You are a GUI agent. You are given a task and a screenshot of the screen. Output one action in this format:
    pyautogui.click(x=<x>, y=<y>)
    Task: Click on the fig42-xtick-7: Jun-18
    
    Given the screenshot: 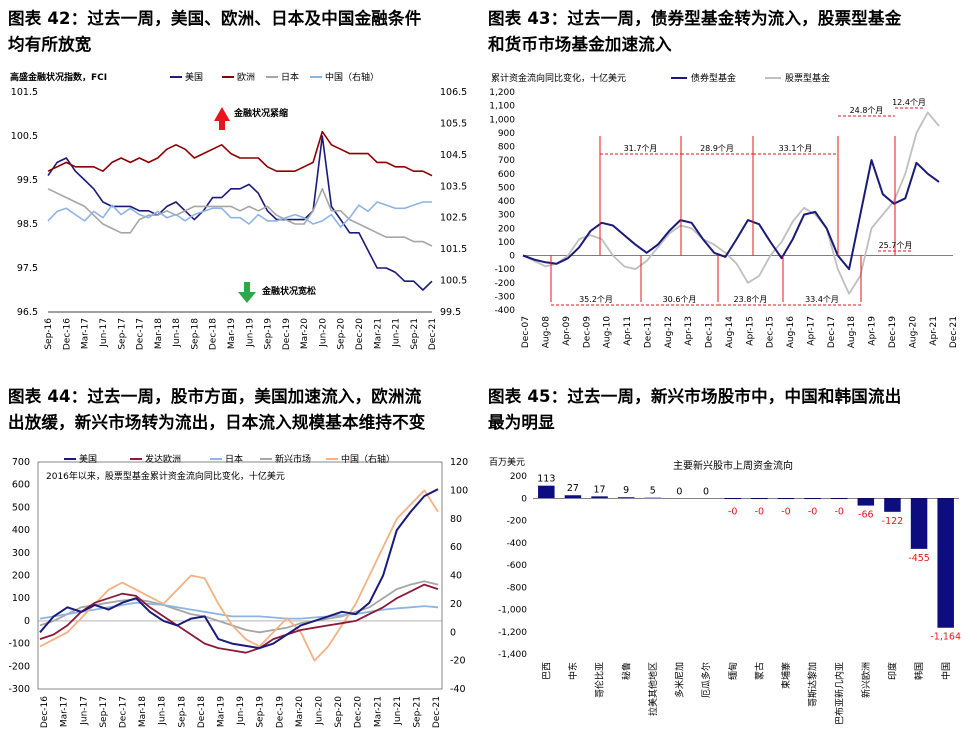 What is the action you would take?
    pyautogui.click(x=177, y=333)
    